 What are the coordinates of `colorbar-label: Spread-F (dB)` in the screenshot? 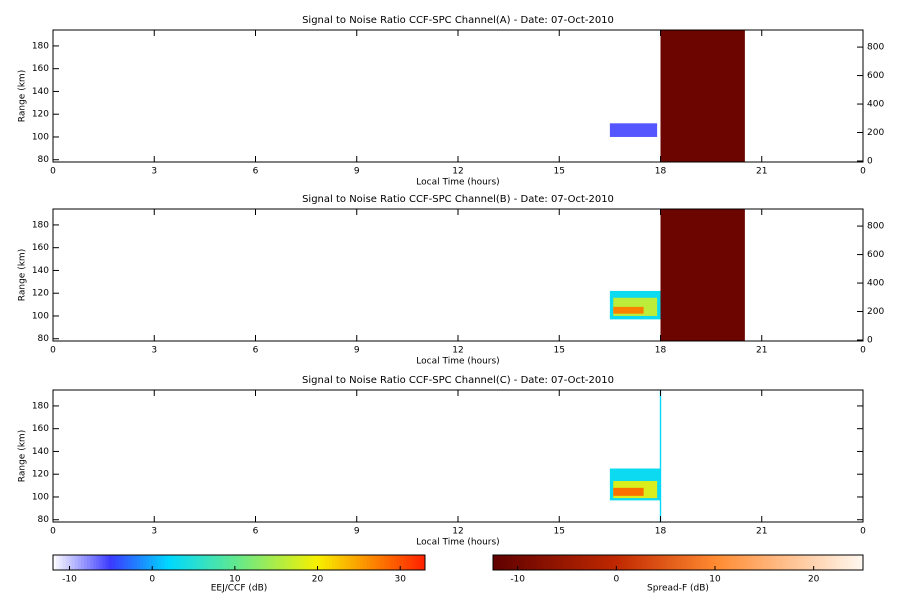 It's located at (678, 589).